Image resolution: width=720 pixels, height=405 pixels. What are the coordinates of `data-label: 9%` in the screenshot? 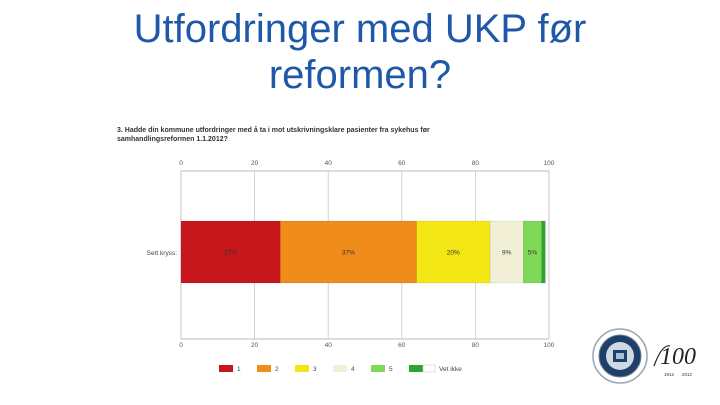 It's located at (507, 253).